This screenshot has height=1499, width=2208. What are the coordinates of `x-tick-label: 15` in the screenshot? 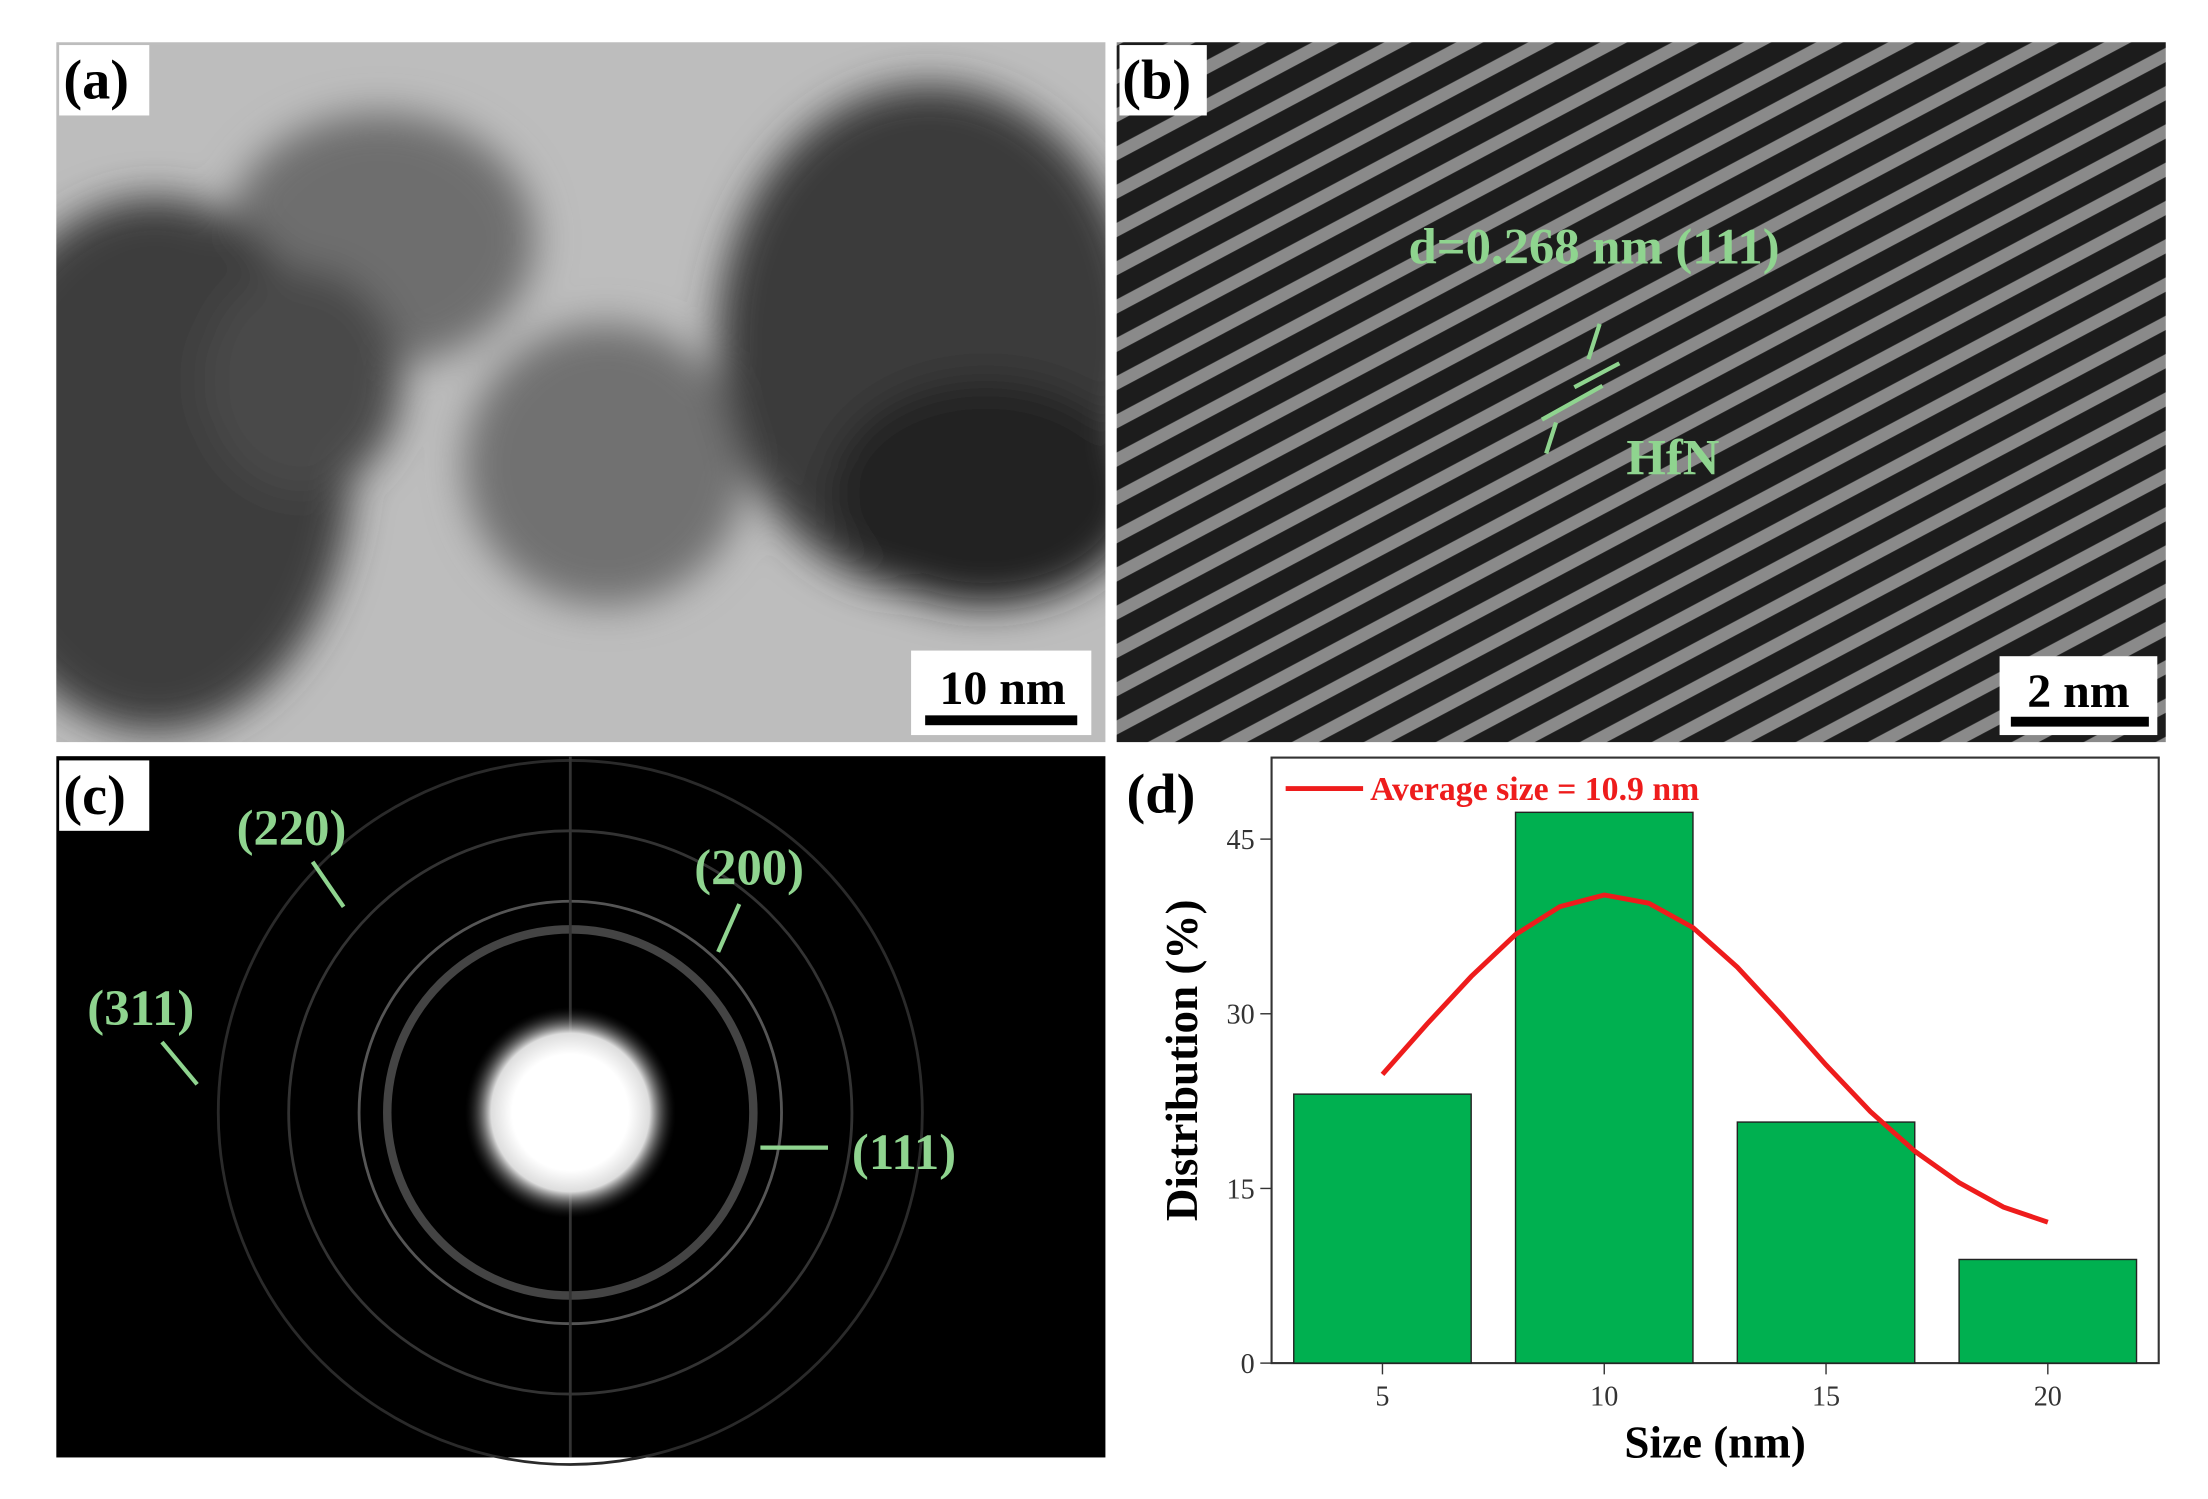 It's located at (1826, 1396).